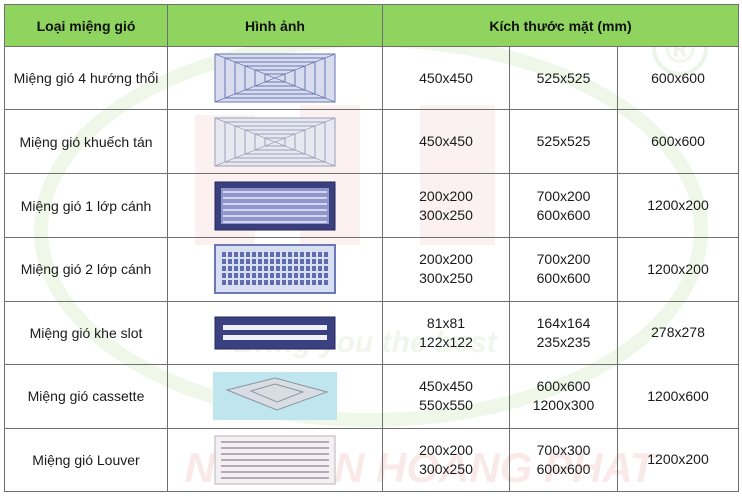  I want to click on size-cell: 81x81 122x122, so click(446, 333).